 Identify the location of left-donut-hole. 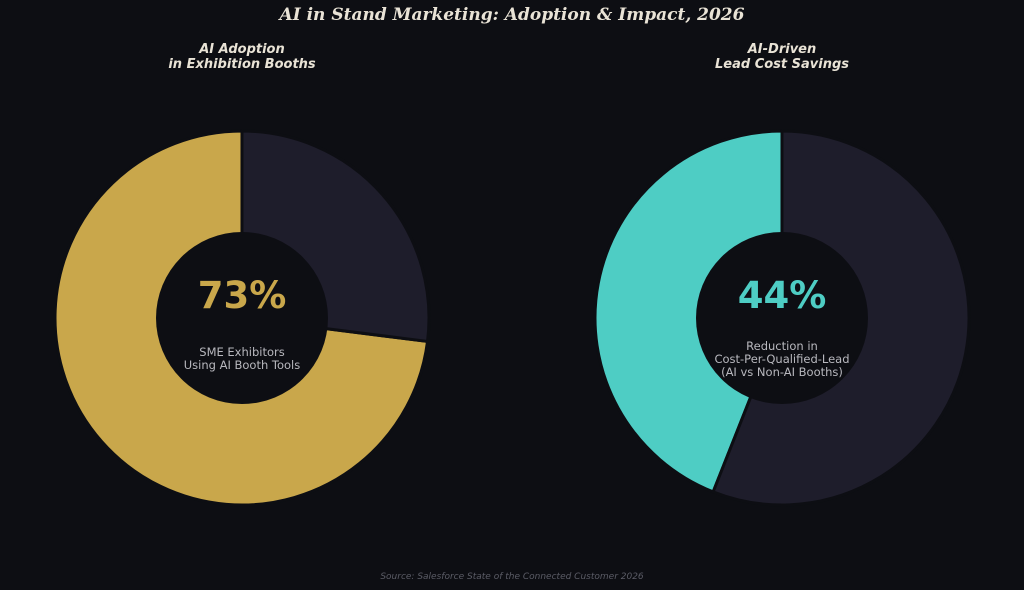
(242, 318).